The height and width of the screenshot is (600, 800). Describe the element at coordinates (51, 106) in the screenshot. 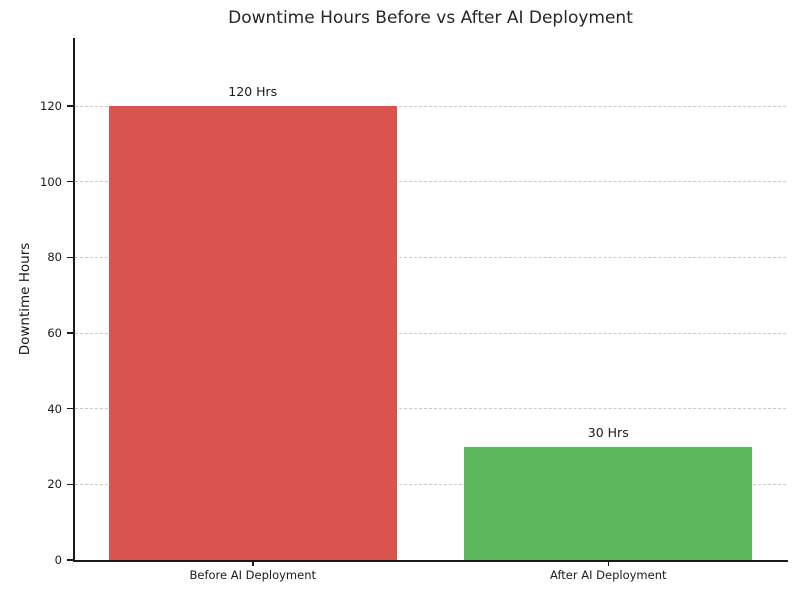

I see `y-tick-label-120: 120` at that location.